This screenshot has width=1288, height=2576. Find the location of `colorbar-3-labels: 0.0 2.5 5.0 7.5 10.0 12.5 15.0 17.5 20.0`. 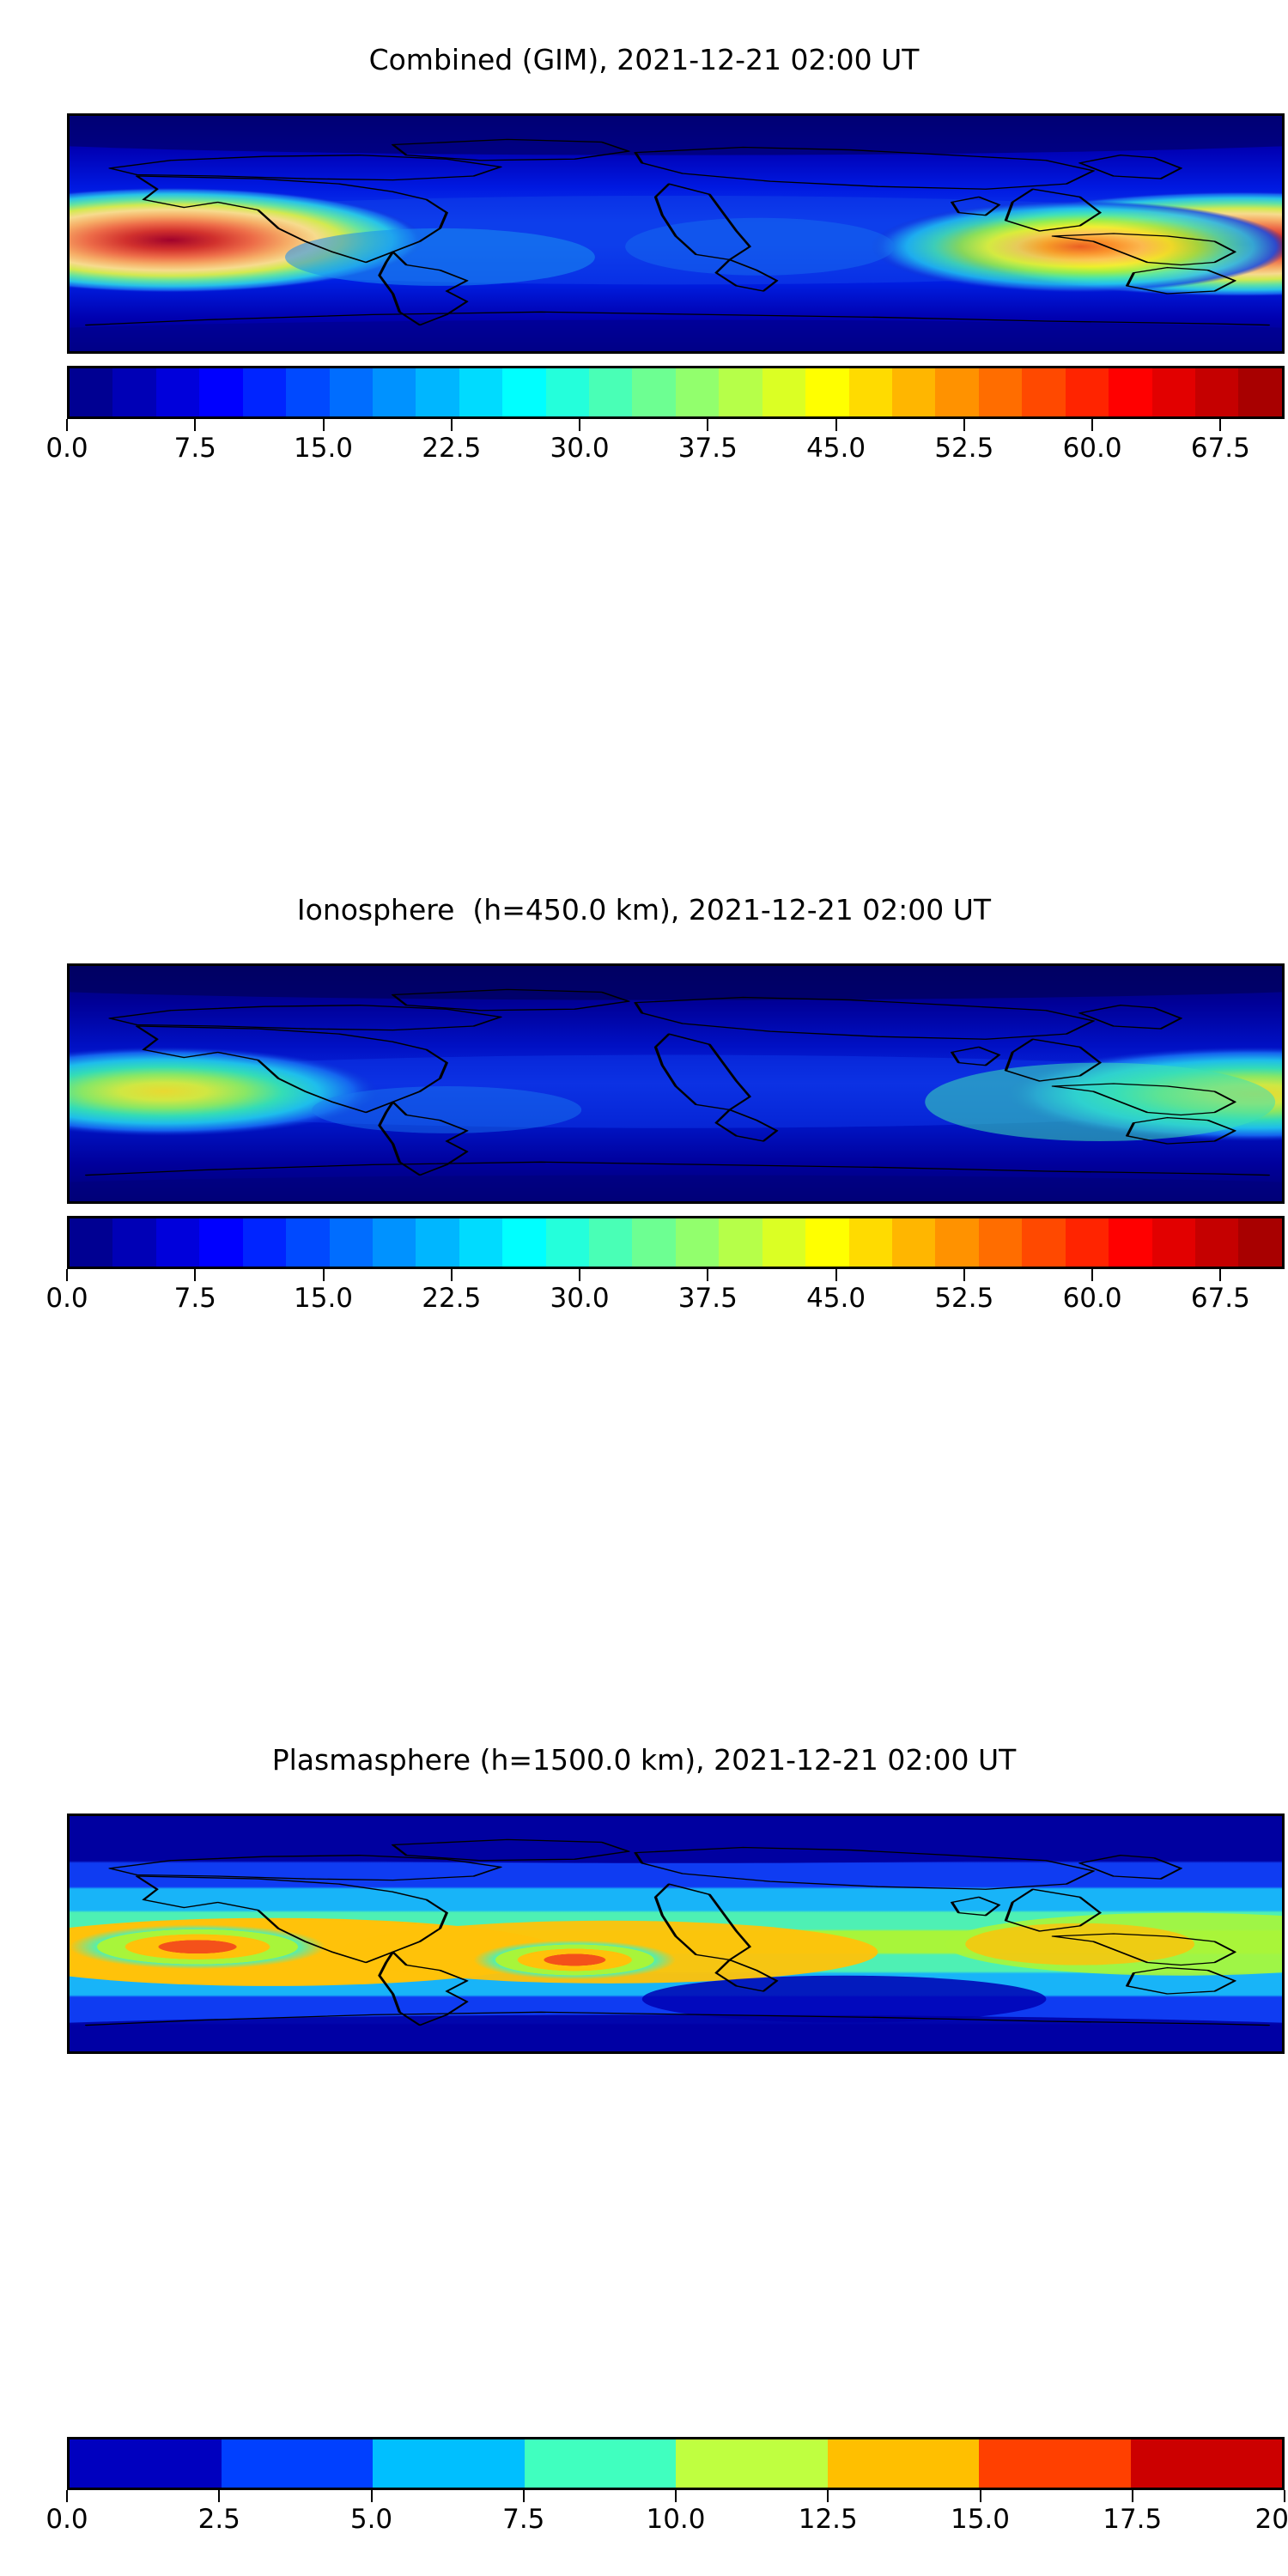

colorbar-3-labels: 0.0 2.5 5.0 7.5 10.0 12.5 15.0 17.5 20.0 is located at coordinates (667, 2521).